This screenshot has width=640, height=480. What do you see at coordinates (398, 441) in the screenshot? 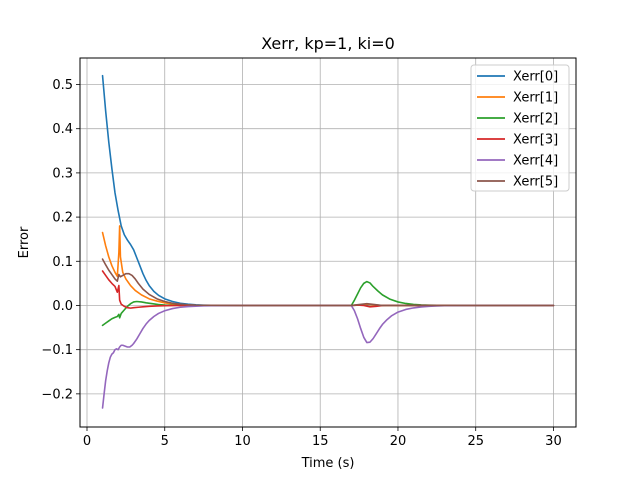
I see `x-tick-label: 20` at bounding box center [398, 441].